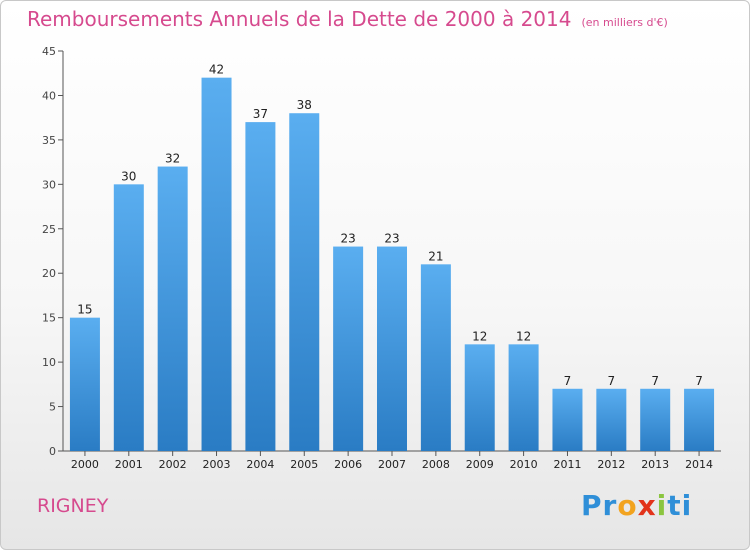 This screenshot has width=750, height=550. What do you see at coordinates (49, 95) in the screenshot?
I see `y-tick-label: 40` at bounding box center [49, 95].